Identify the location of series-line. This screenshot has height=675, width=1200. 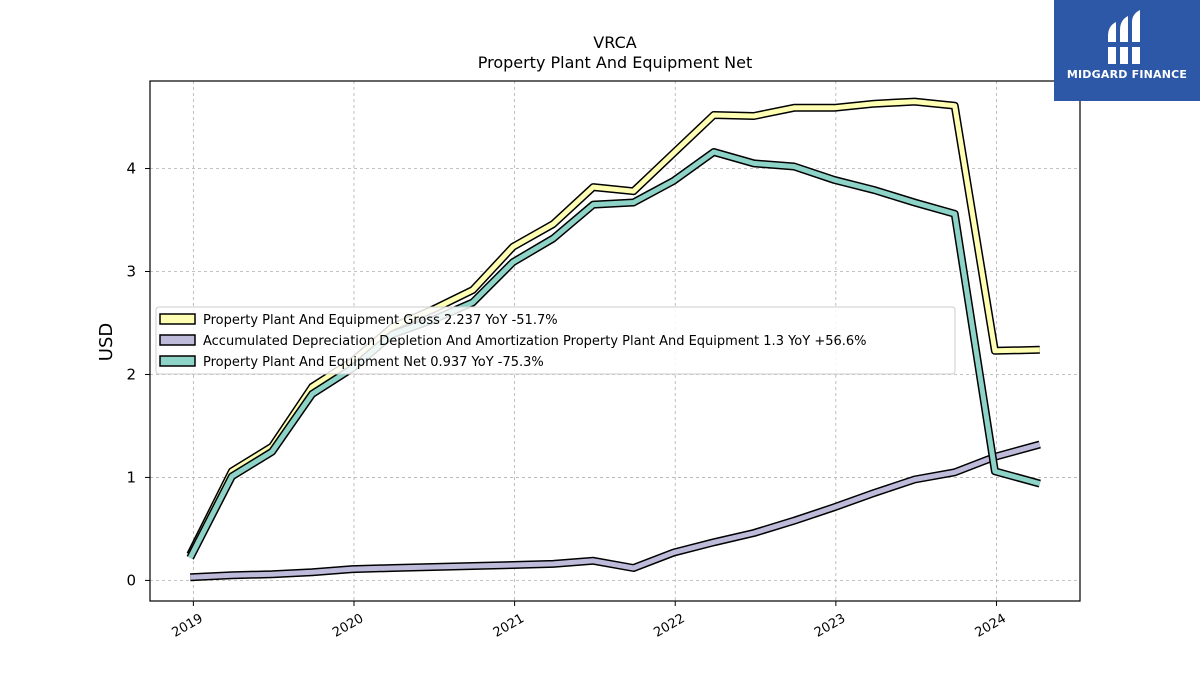
(615, 511).